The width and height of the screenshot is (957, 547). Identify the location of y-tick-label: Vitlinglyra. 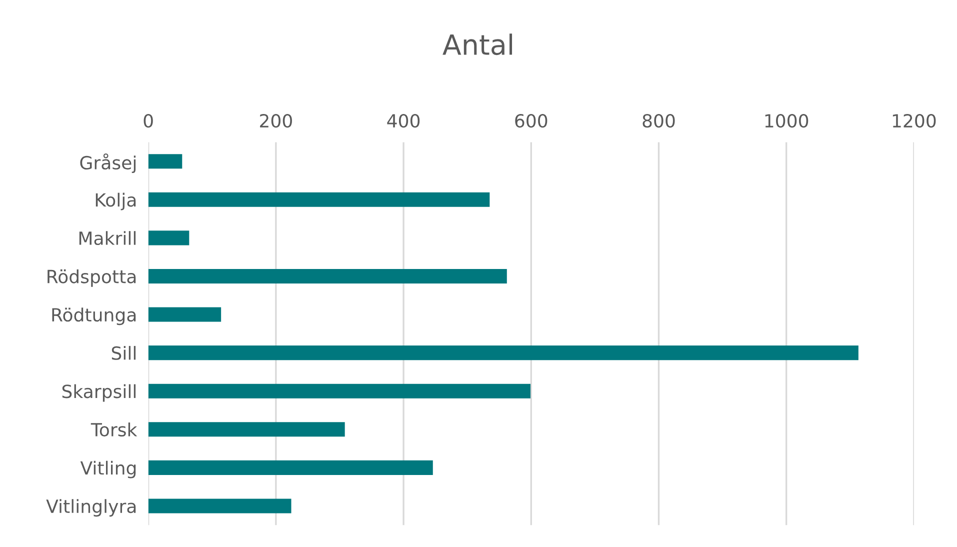
(91, 508).